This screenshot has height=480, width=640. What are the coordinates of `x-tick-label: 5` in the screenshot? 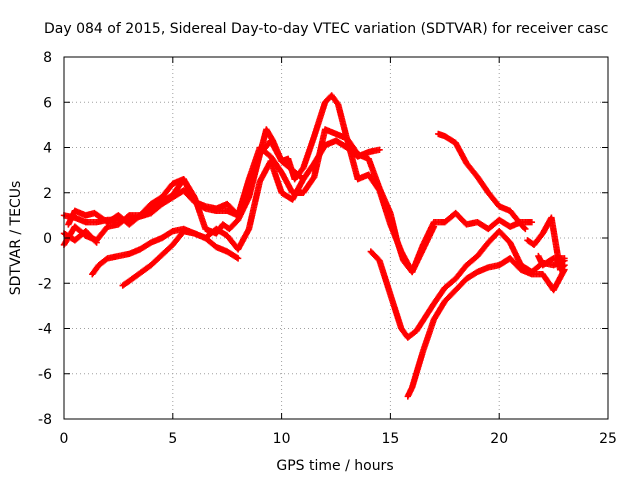 It's located at (172, 439).